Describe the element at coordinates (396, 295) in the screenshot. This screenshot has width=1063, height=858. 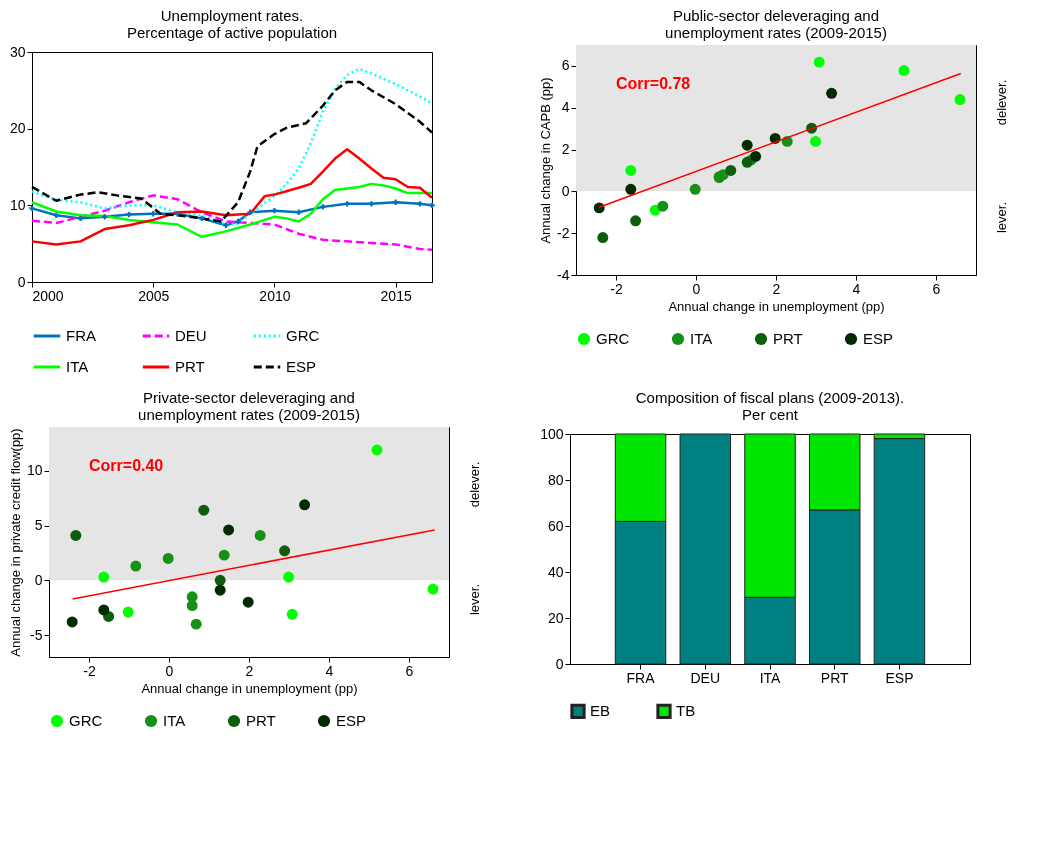
I see `x-tick-label: 2015` at that location.